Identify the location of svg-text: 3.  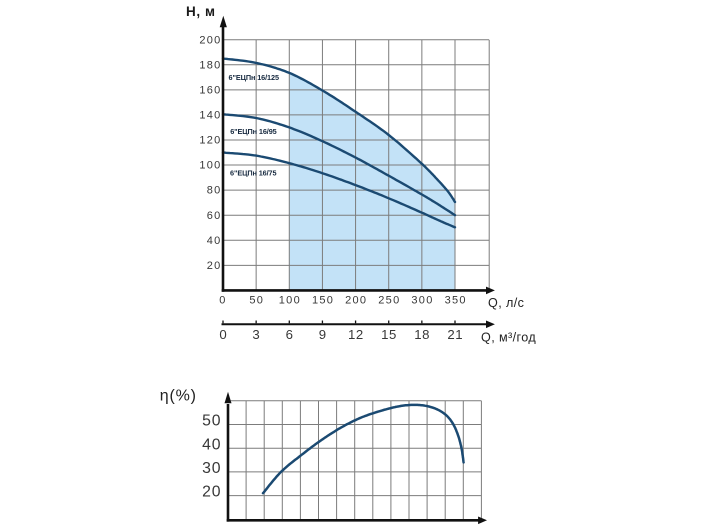
(256, 334).